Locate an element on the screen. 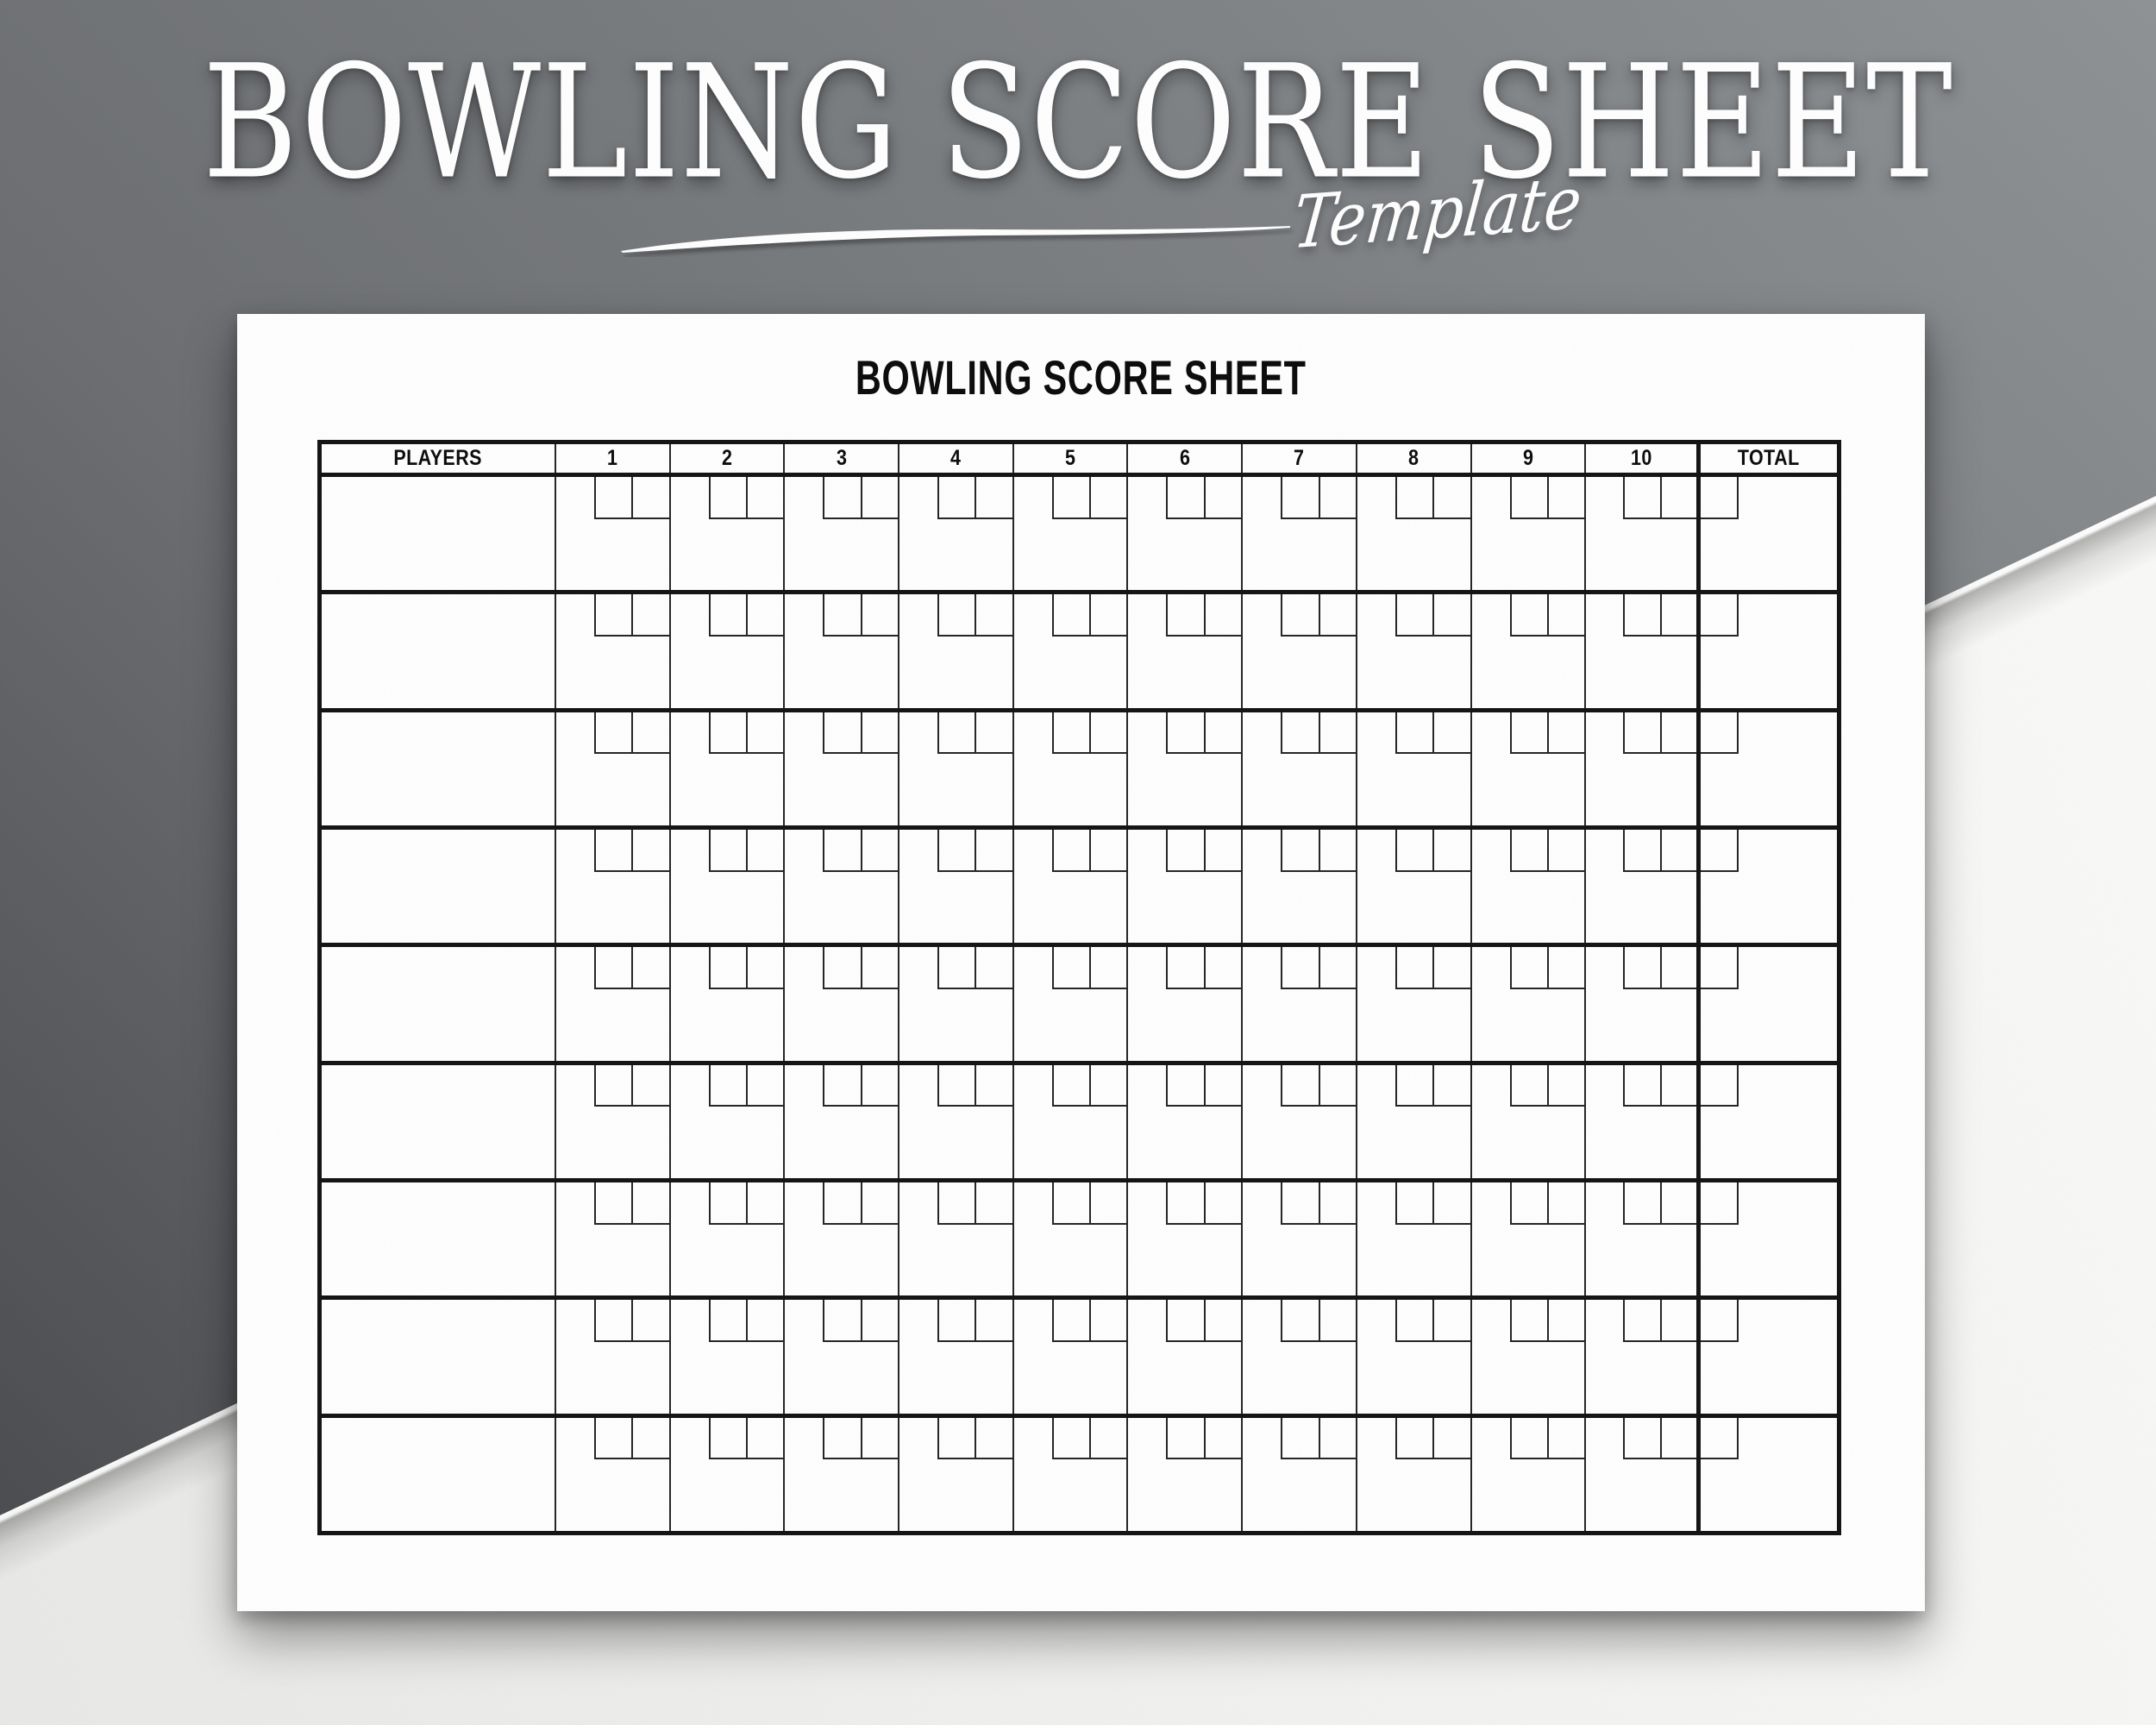 This screenshot has width=2156, height=1725. header-cell-players: PLAYERS is located at coordinates (439, 459).